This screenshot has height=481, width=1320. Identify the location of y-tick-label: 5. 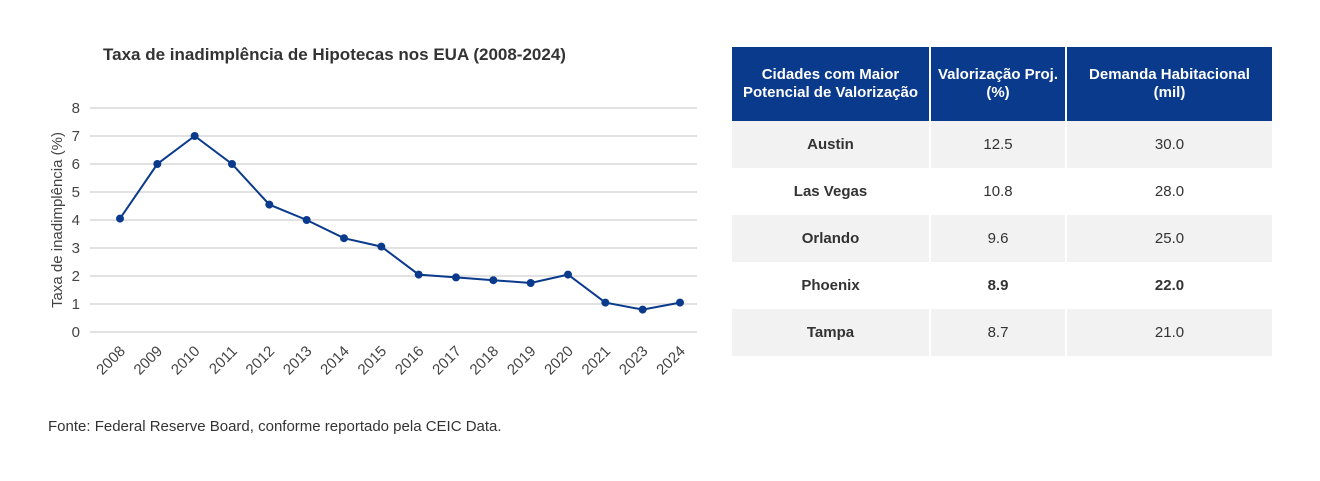
(76, 192).